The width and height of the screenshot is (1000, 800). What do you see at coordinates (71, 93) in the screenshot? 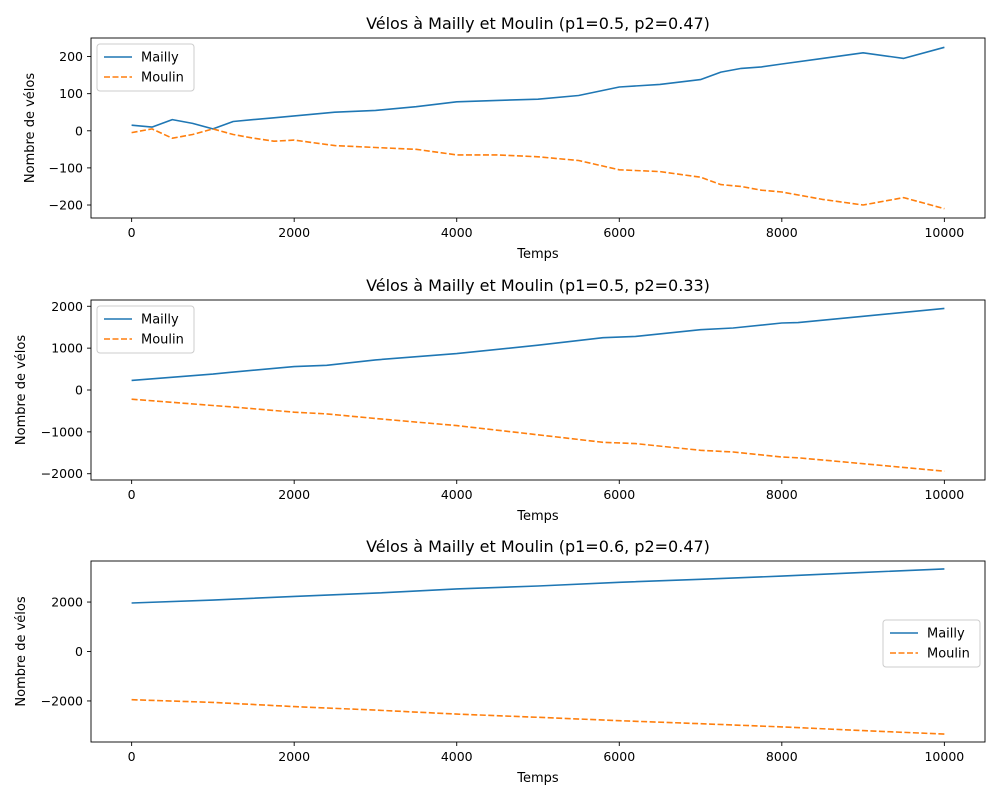
I see `y-tick-label: 100` at bounding box center [71, 93].